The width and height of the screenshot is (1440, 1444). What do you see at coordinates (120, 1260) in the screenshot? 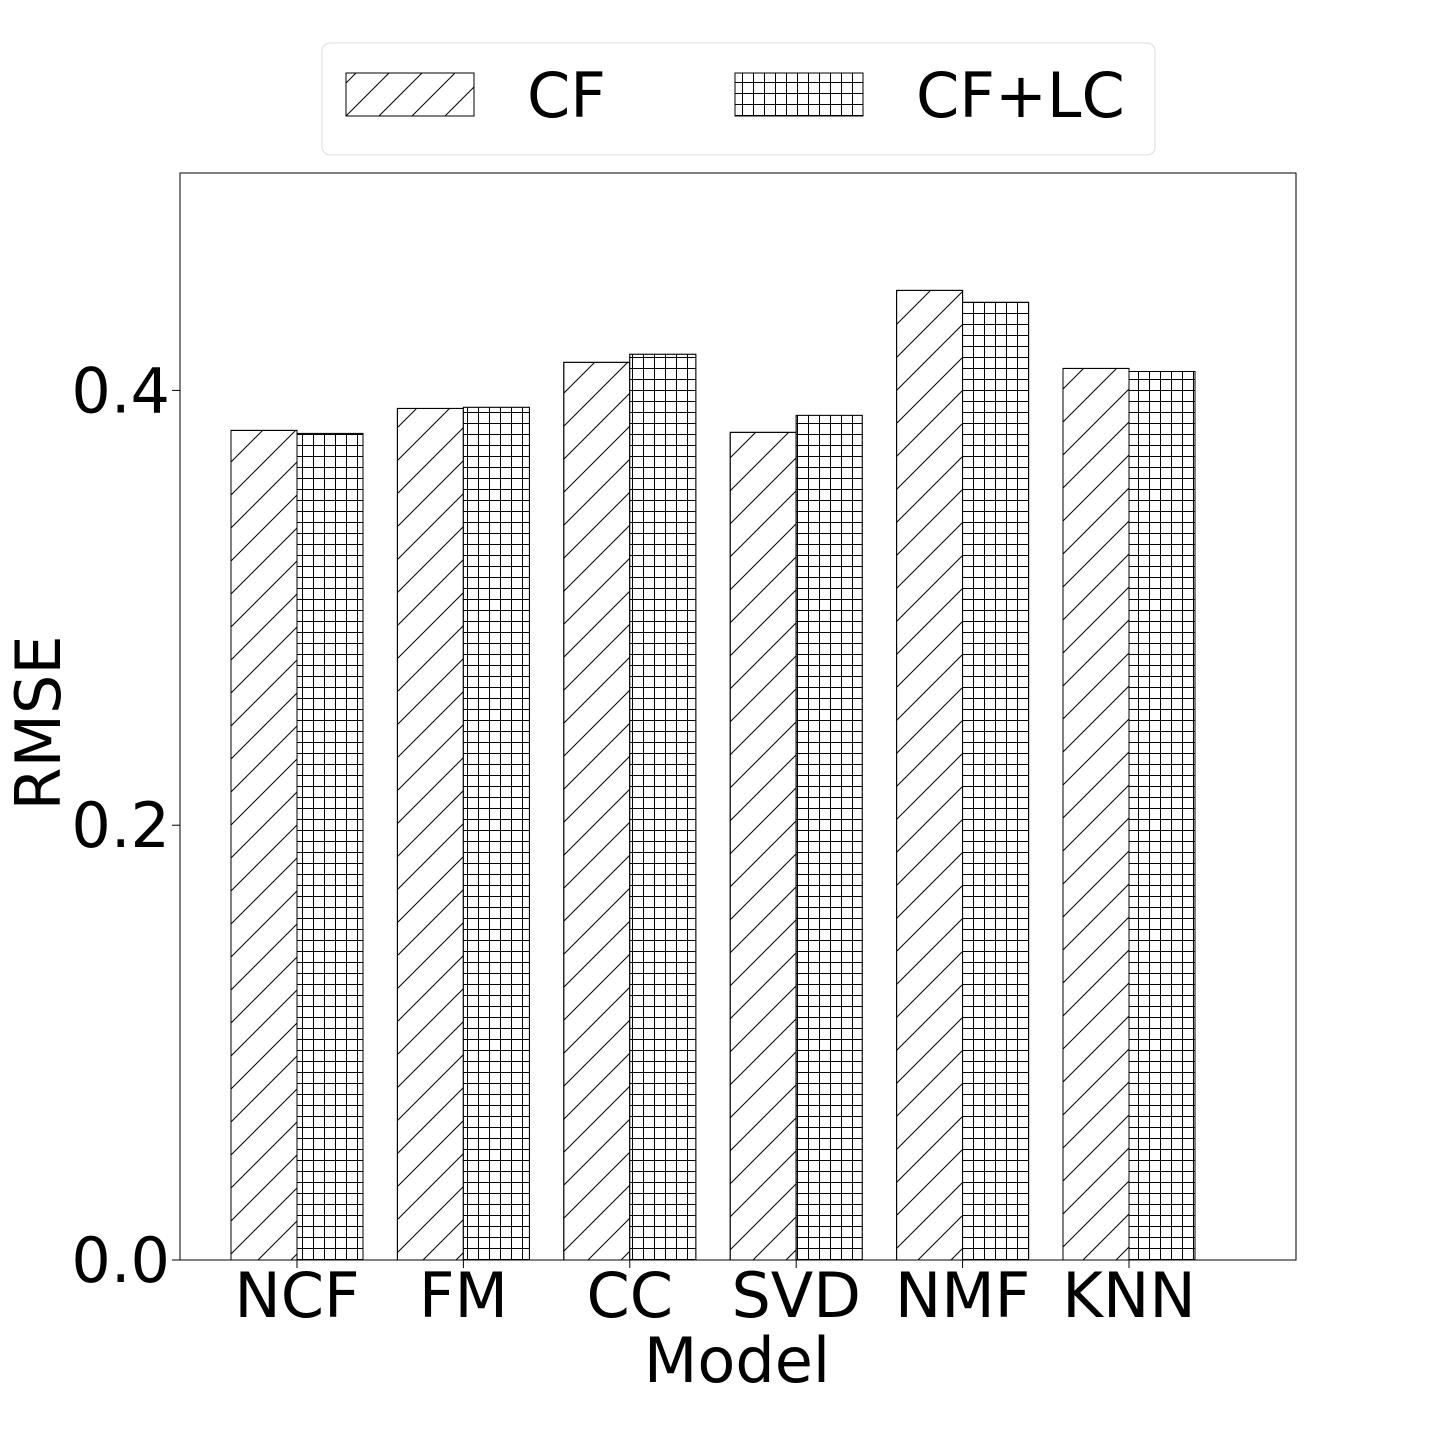
I see `y-tick-label: 0.0` at bounding box center [120, 1260].